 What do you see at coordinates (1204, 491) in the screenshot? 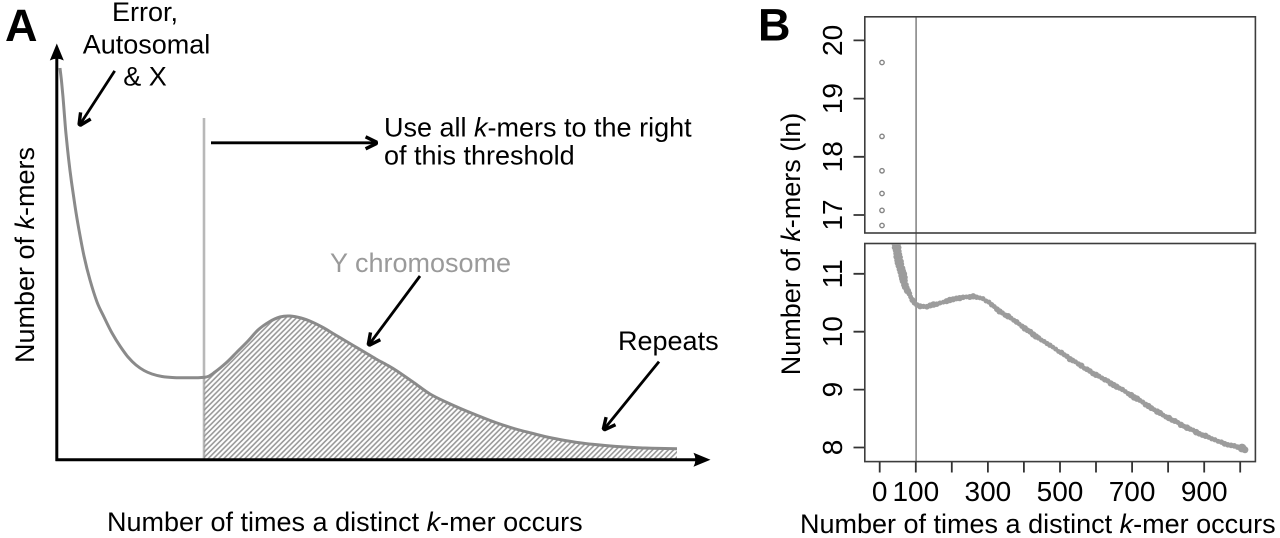
I see `svg-text: 900` at bounding box center [1204, 491].